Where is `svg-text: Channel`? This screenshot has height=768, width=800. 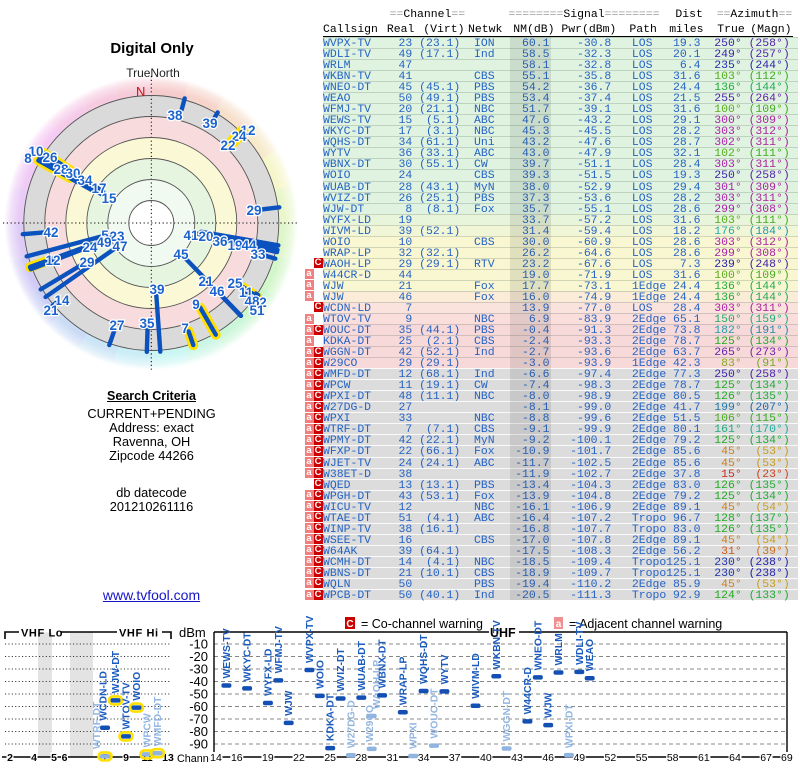
svg-text: Channel is located at coordinates (197, 759).